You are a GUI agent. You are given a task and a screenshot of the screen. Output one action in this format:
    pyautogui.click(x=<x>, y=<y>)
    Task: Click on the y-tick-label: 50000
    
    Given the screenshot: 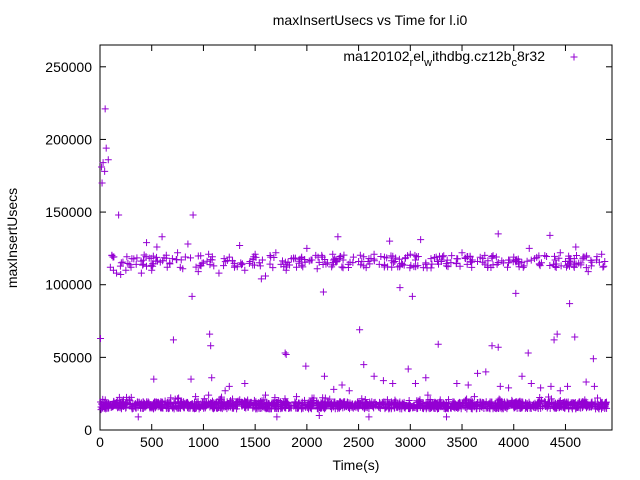 What is the action you would take?
    pyautogui.click(x=72, y=357)
    